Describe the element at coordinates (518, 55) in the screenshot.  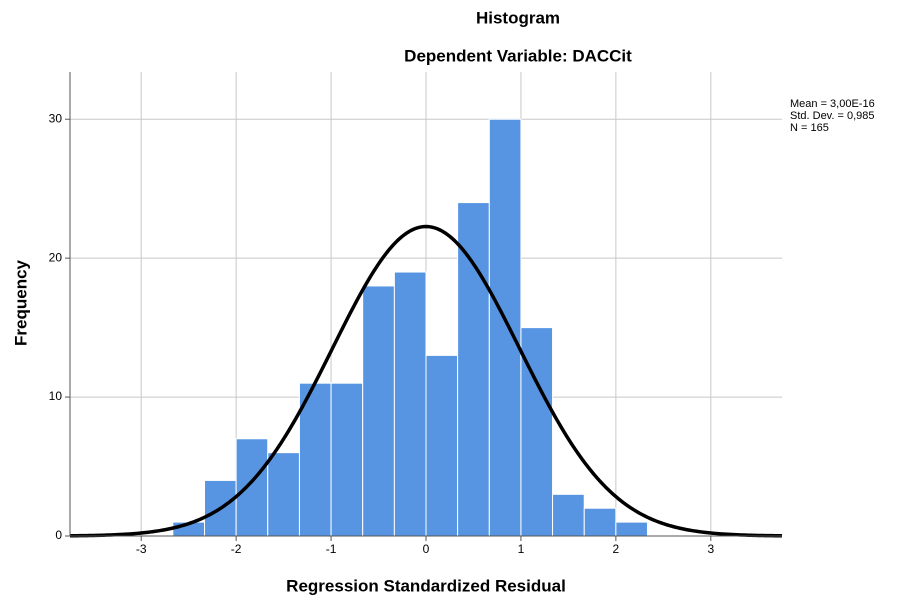
I see `chart-subtitle: Dependent Variable: DACCit` at that location.